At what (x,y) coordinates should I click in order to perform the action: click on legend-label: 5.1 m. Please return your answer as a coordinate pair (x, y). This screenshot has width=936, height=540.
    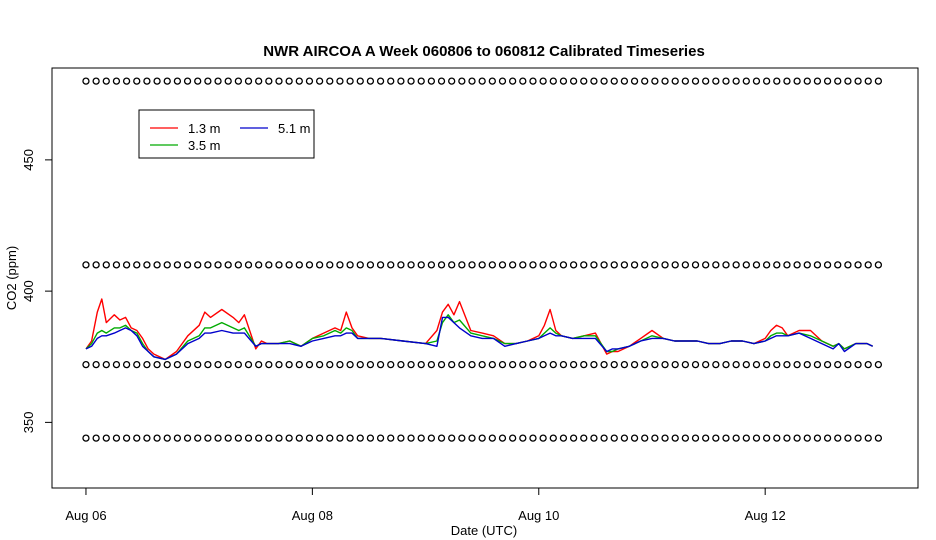
    Looking at the image, I should click on (294, 128).